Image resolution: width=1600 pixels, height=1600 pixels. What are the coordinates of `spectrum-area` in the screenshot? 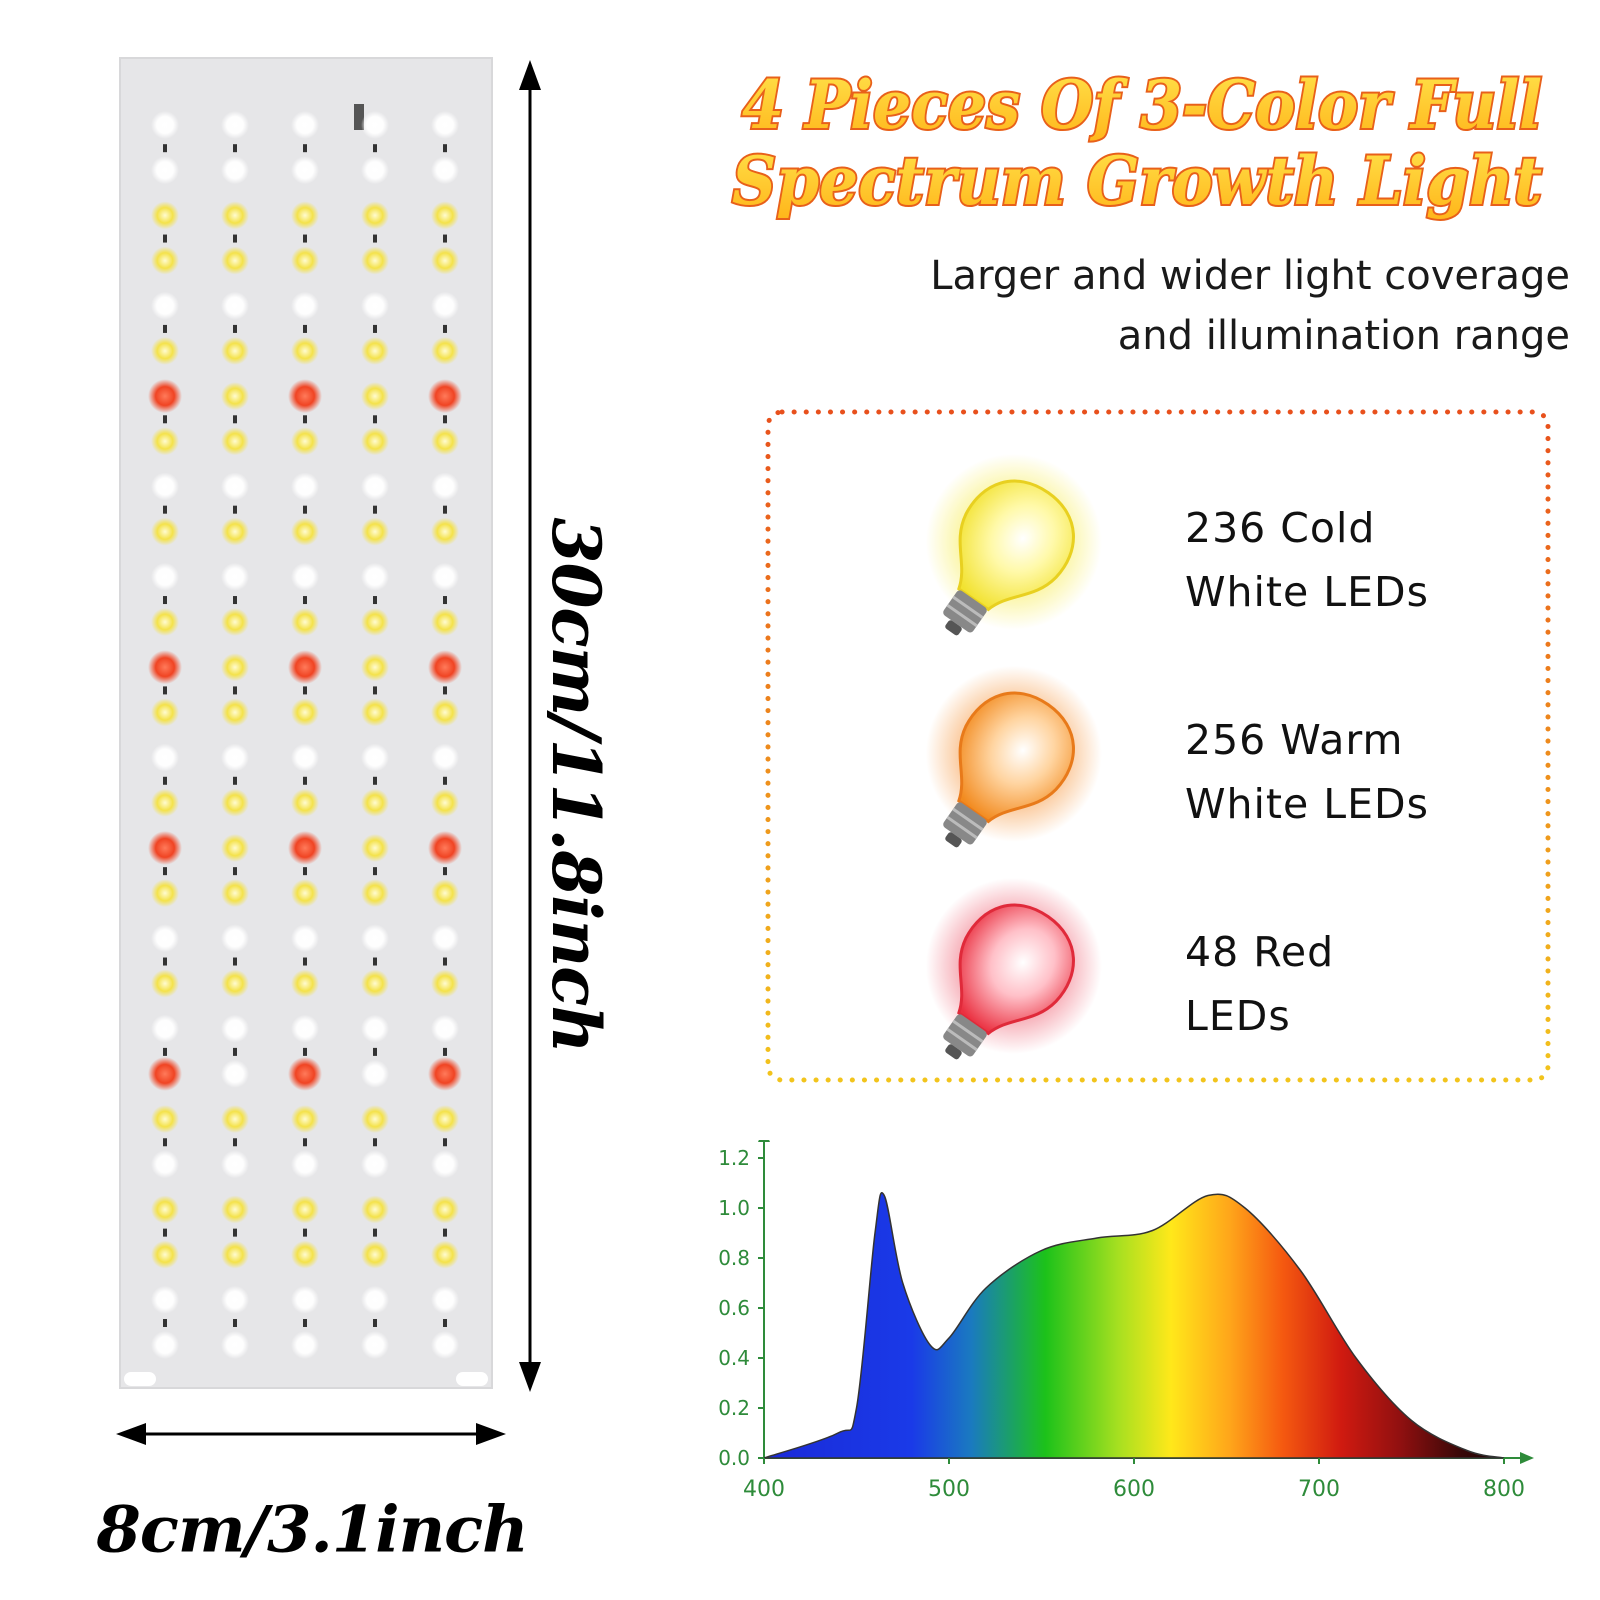 It's located at (1134, 1325).